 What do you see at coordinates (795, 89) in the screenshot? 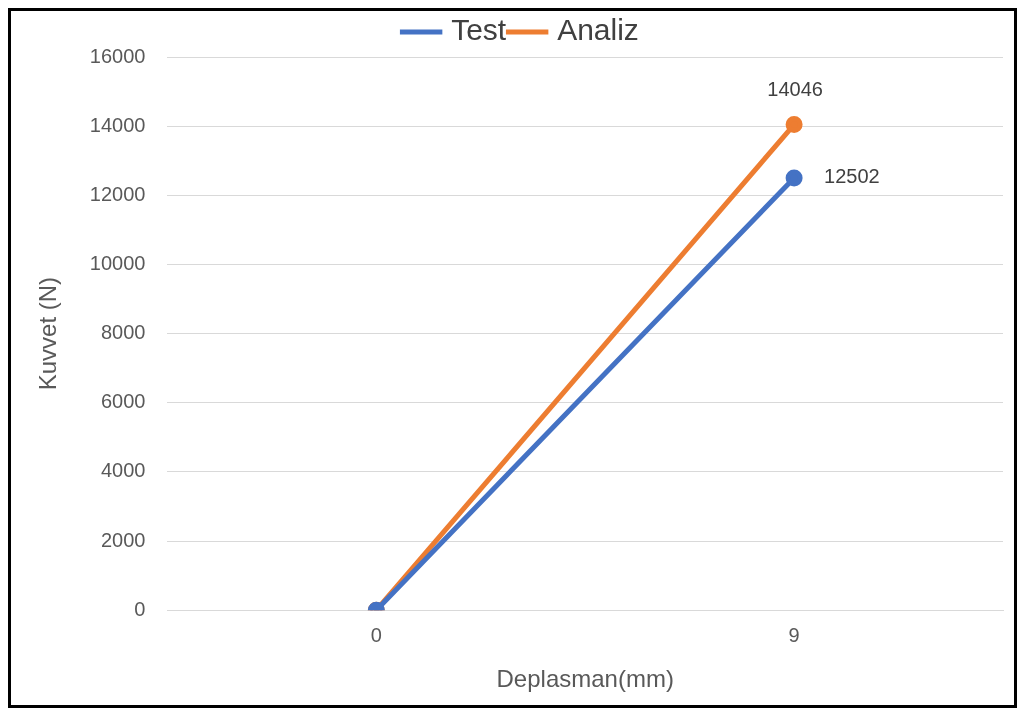
I see `data-label: 14046` at bounding box center [795, 89].